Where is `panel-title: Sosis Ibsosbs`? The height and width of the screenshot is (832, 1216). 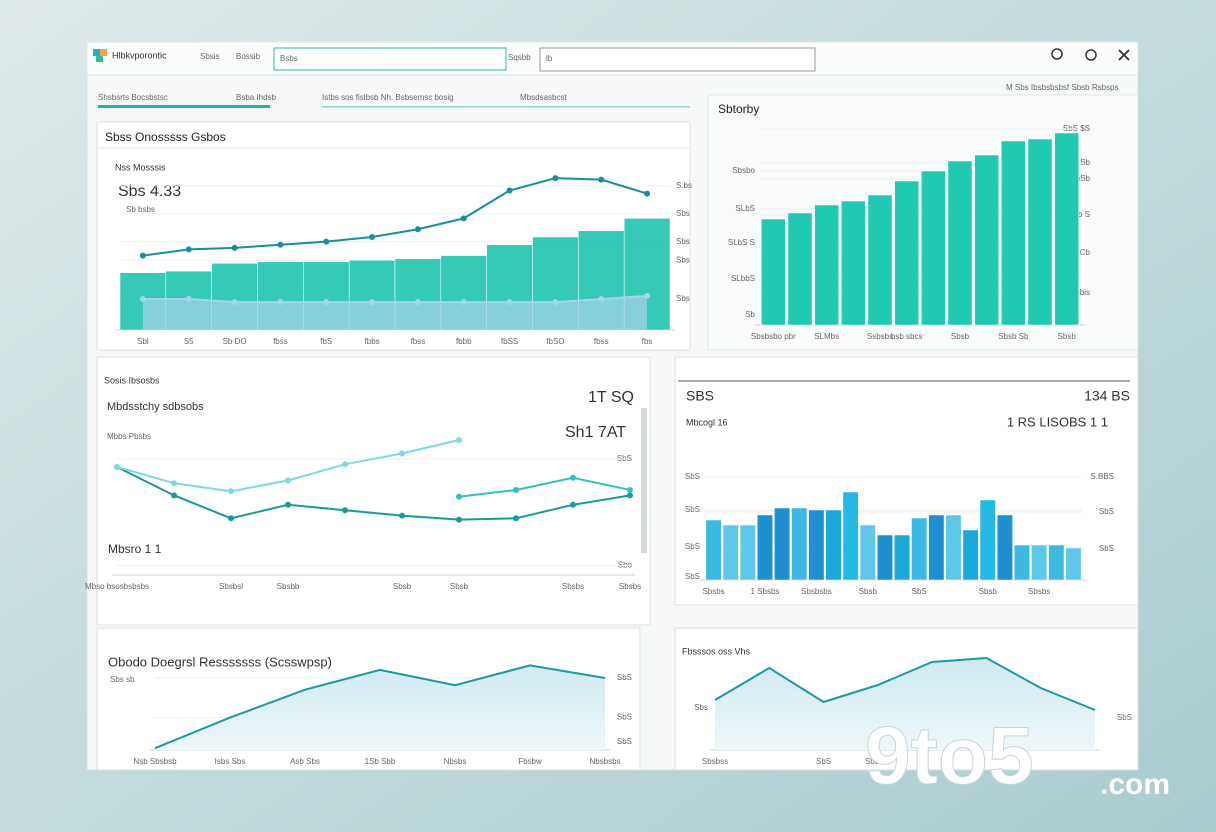
panel-title: Sosis Ibsosbs is located at coordinates (132, 380).